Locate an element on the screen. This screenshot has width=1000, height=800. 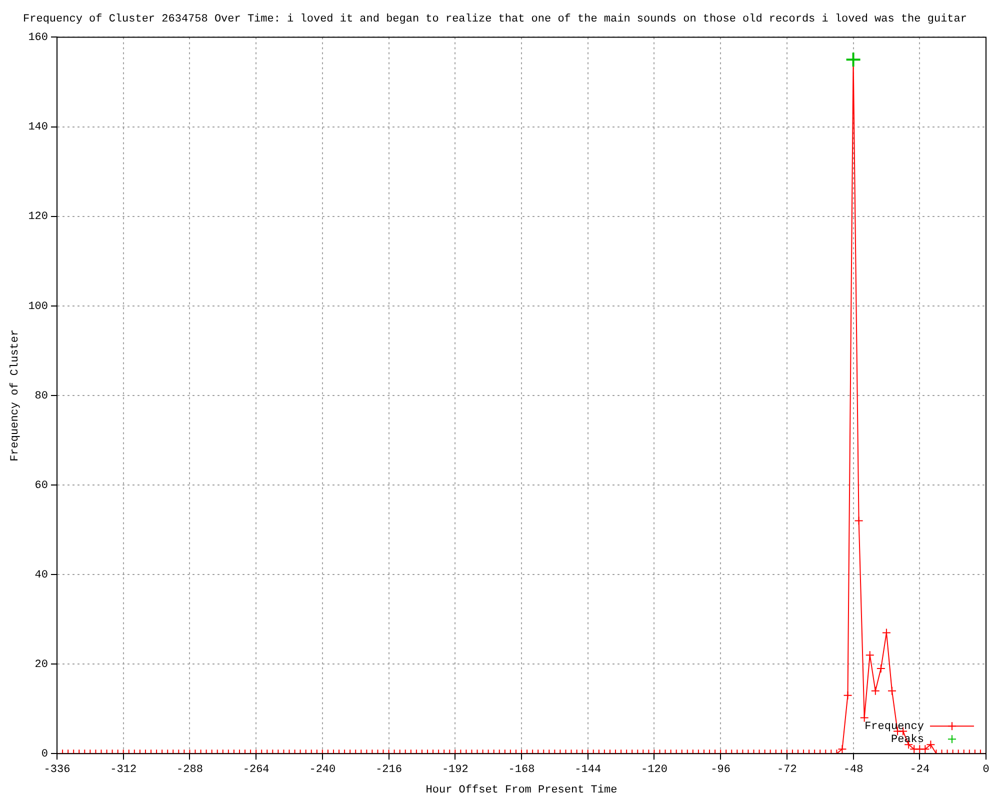
y-tick-label: 80 is located at coordinates (41, 396).